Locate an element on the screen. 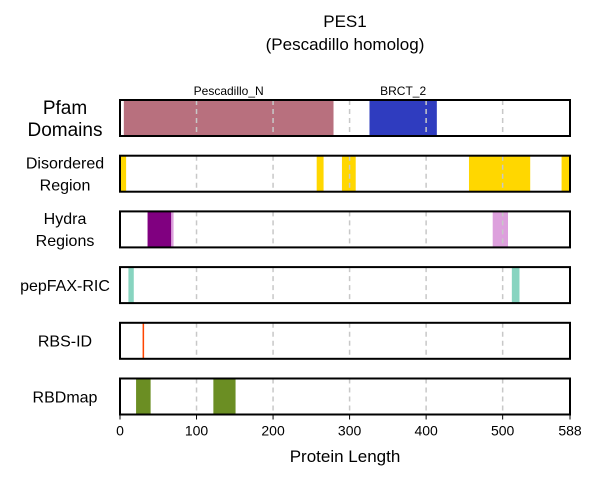  track-label: Disordered is located at coordinates (65, 163).